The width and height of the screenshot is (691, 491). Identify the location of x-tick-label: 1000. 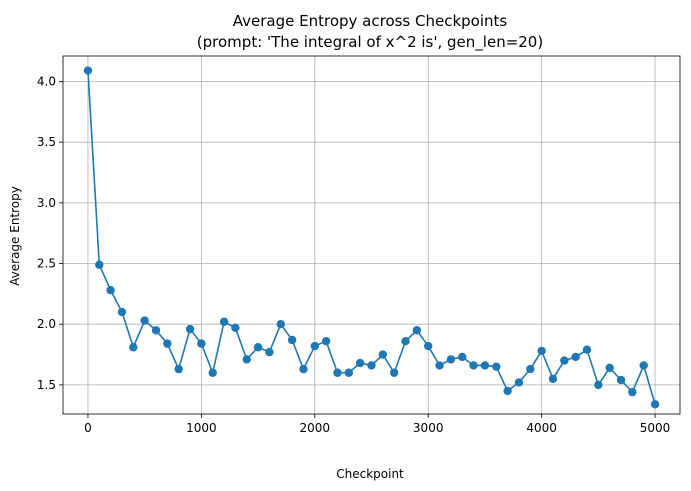
(201, 428).